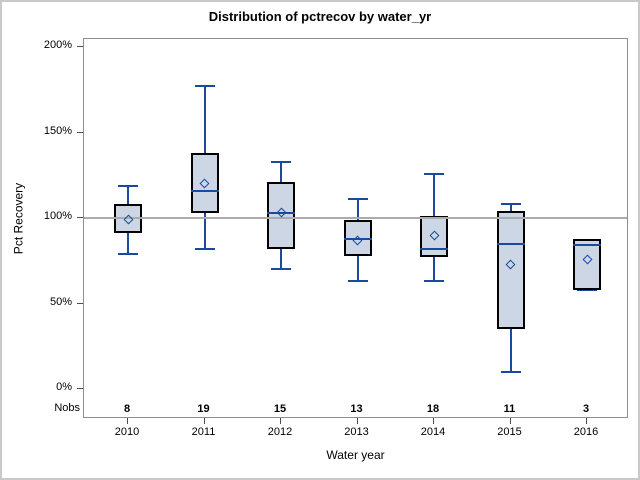 This screenshot has width=640, height=480. I want to click on y-tick-label: 100%, so click(57, 216).